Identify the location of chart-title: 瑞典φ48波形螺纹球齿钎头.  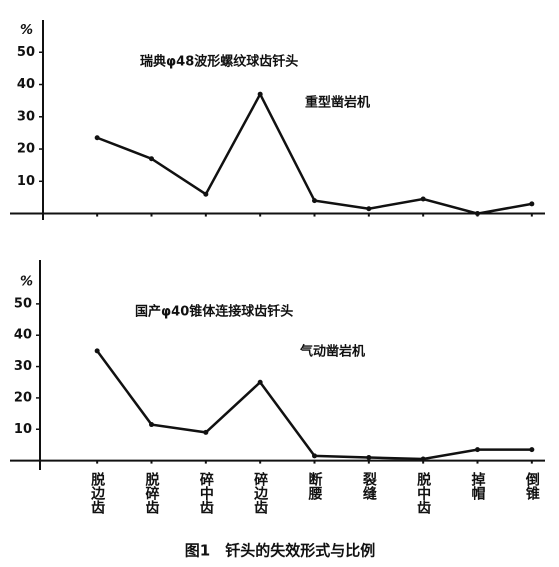
(219, 62).